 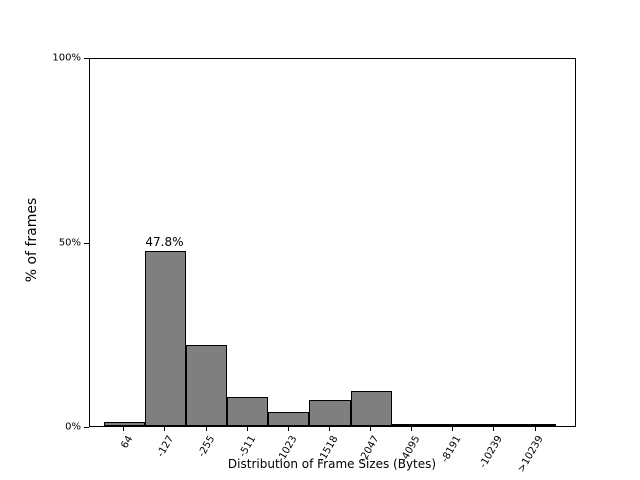 I want to click on x-tick-label: -511, so click(x=248, y=447).